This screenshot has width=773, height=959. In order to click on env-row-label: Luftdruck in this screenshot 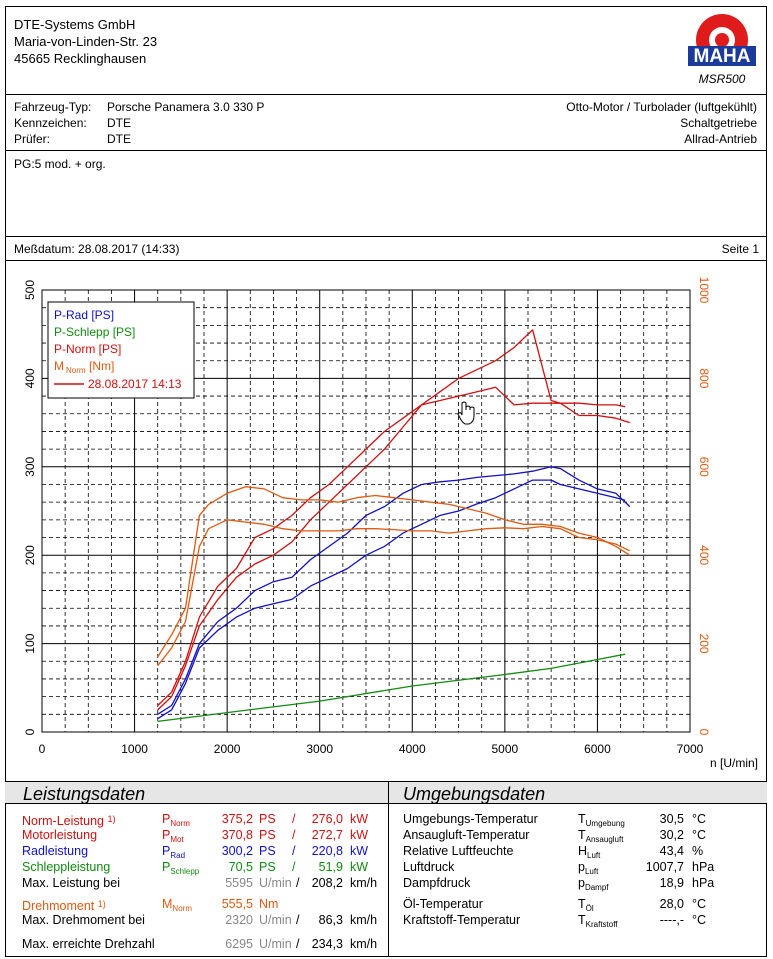, I will do `click(429, 867)`.